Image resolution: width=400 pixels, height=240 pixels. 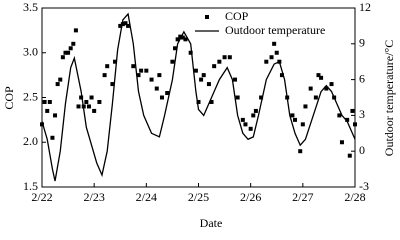 I want to click on y-tick-label: 2.5, so click(x=30, y=96).